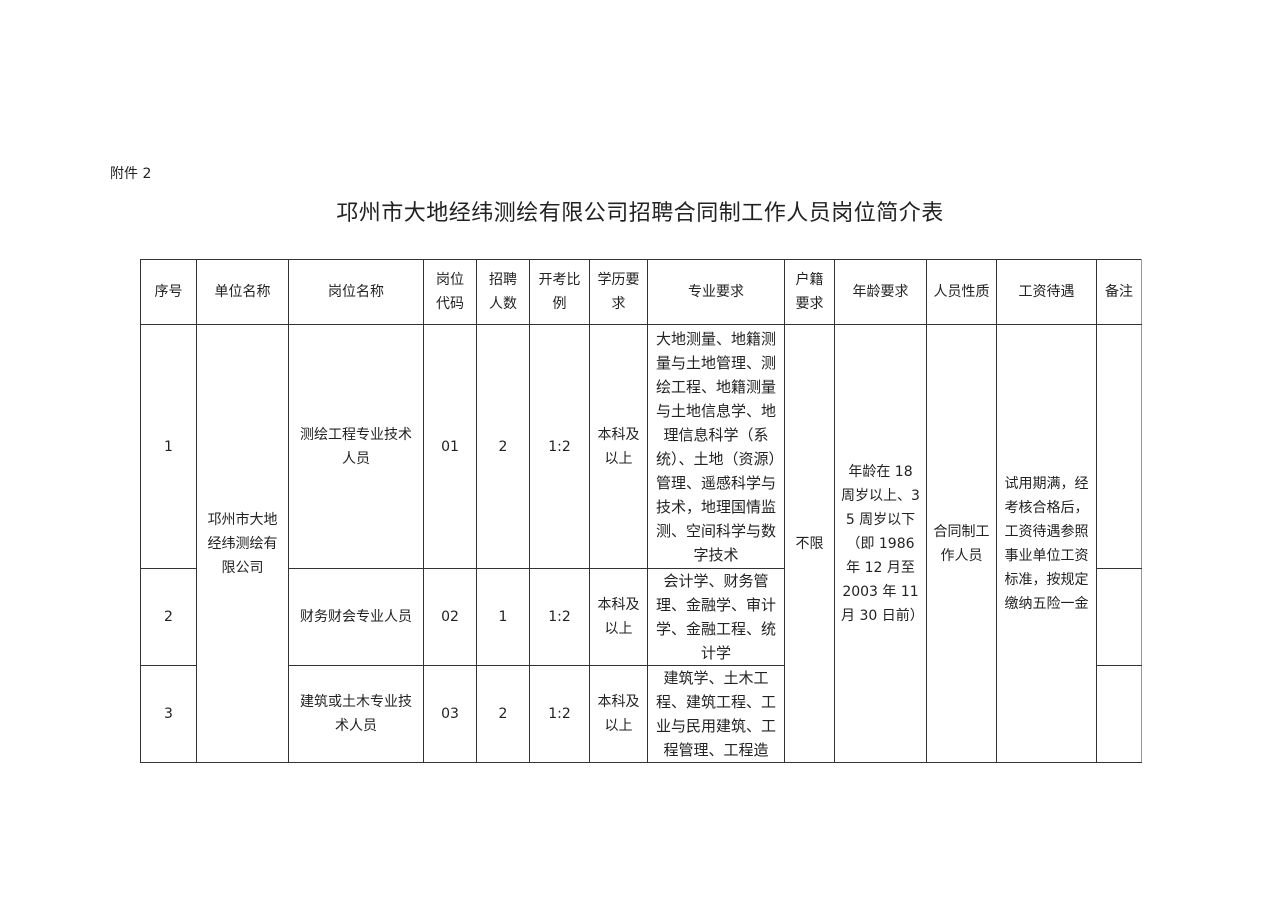  I want to click on row-number: 1, so click(168, 446).